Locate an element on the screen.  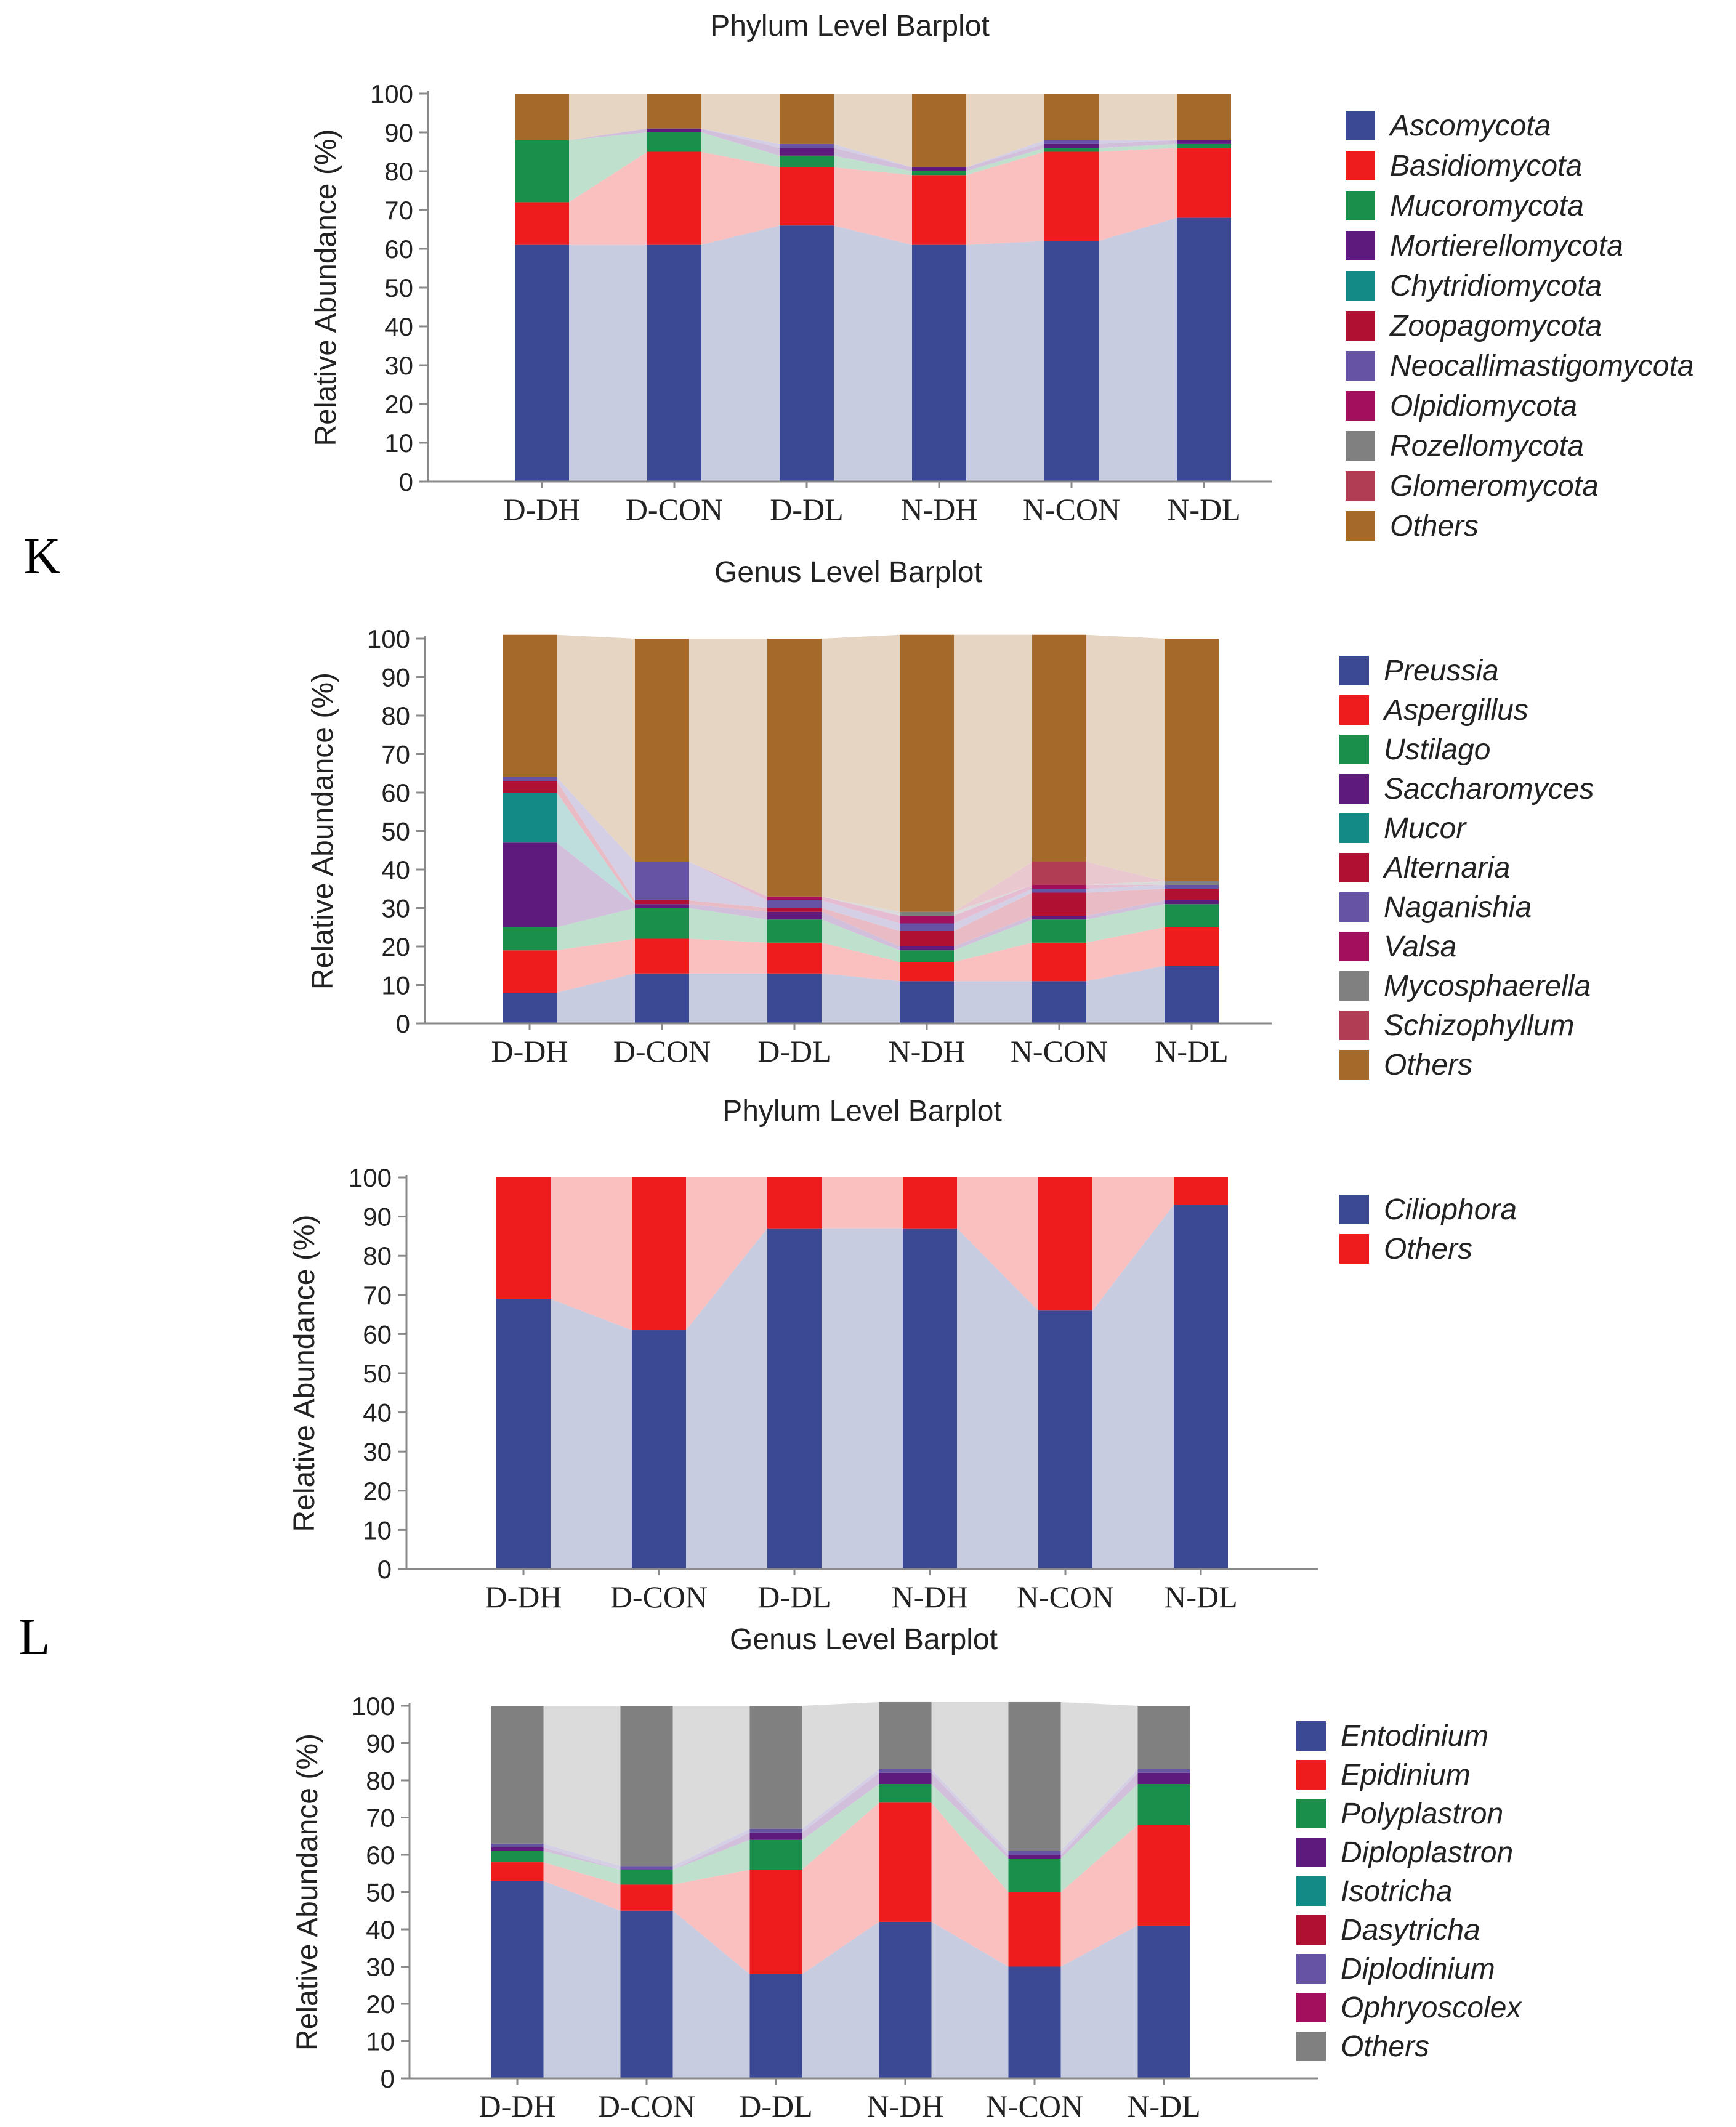
y-tick-label: 60 is located at coordinates (398, 249).